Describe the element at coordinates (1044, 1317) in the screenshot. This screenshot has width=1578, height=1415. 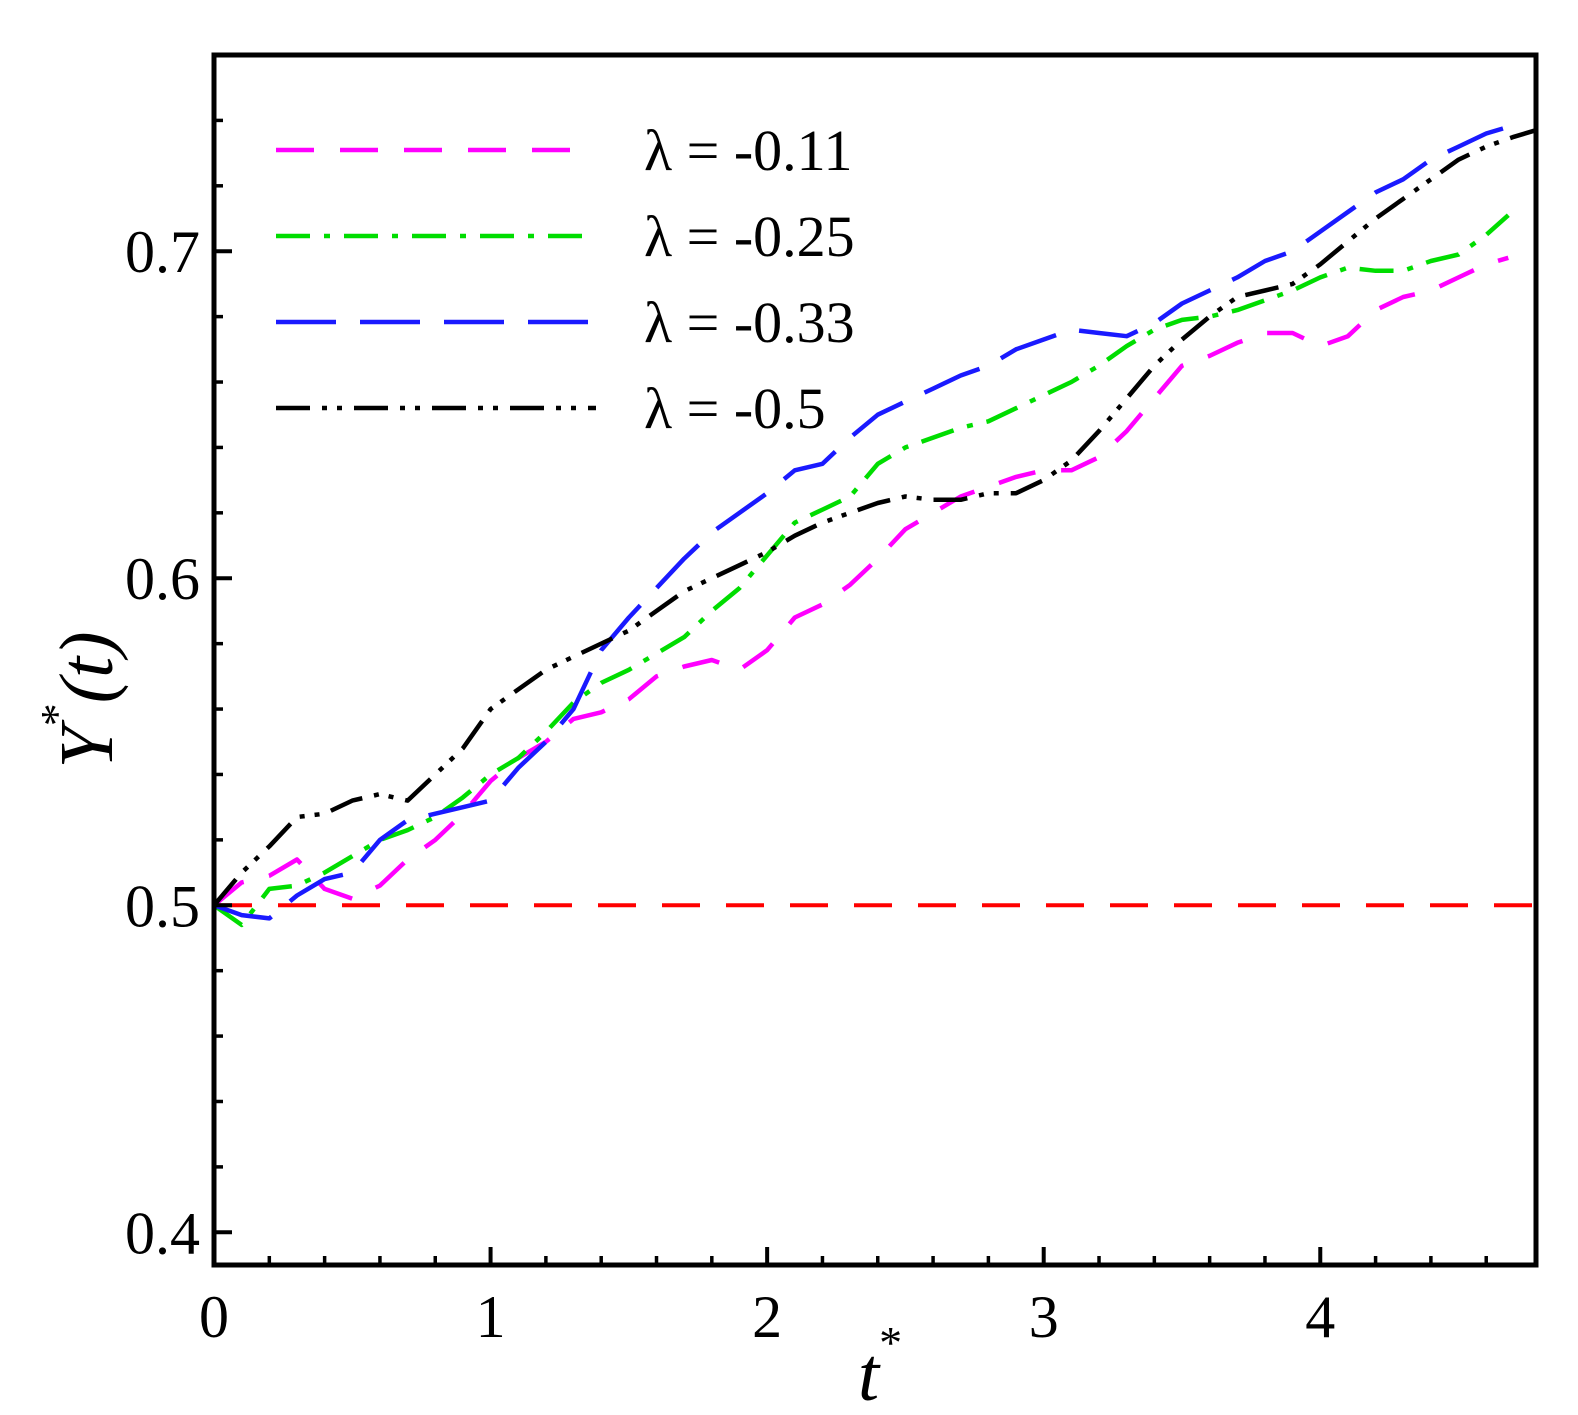
I see `x-tick-label: 3` at that location.